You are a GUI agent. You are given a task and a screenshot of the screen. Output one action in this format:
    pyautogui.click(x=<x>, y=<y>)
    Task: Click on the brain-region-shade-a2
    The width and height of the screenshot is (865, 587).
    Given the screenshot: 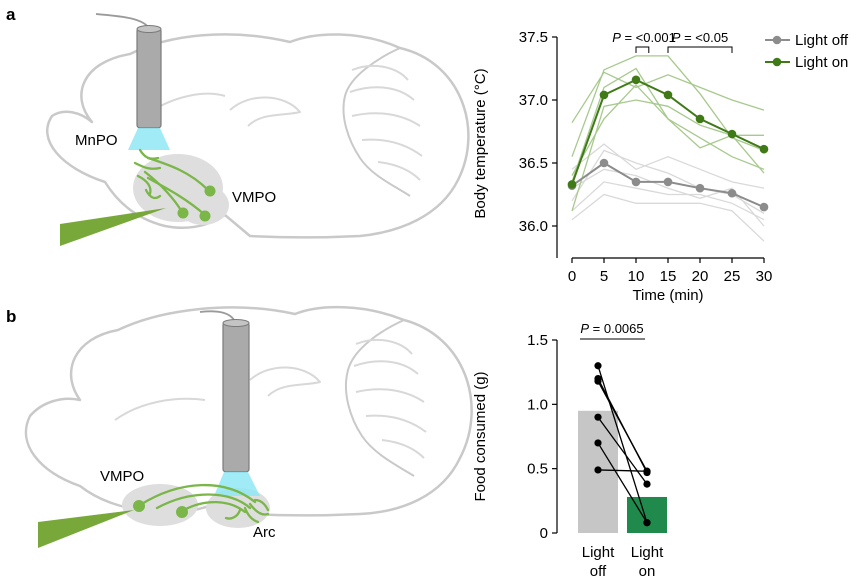 What is the action you would take?
    pyautogui.click(x=203, y=205)
    